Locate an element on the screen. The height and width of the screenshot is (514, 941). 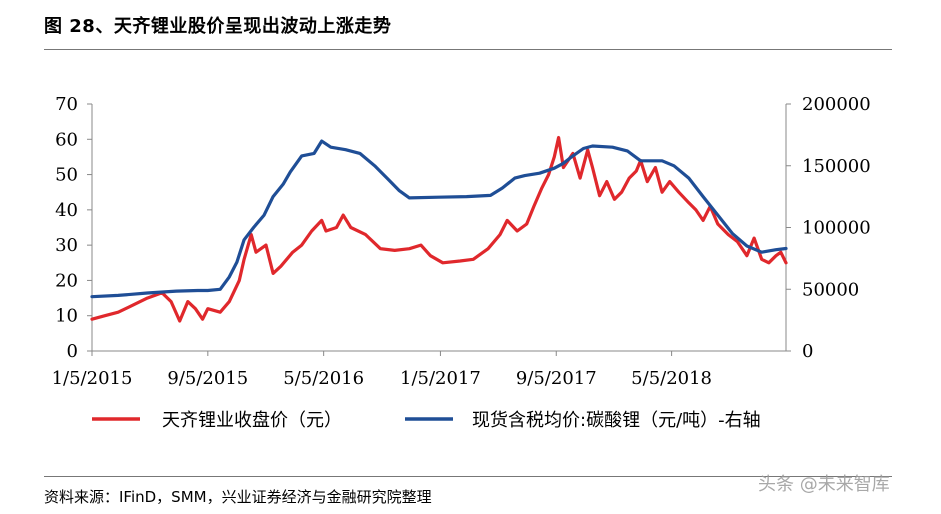
legend-label-stock: 天齐锂业收盘价（元） is located at coordinates (252, 420).